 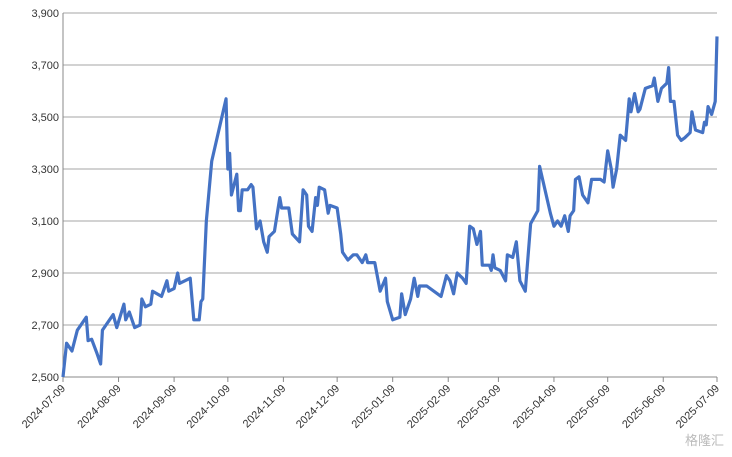 I want to click on y-tick-label: 3,500, so click(x=45, y=118).